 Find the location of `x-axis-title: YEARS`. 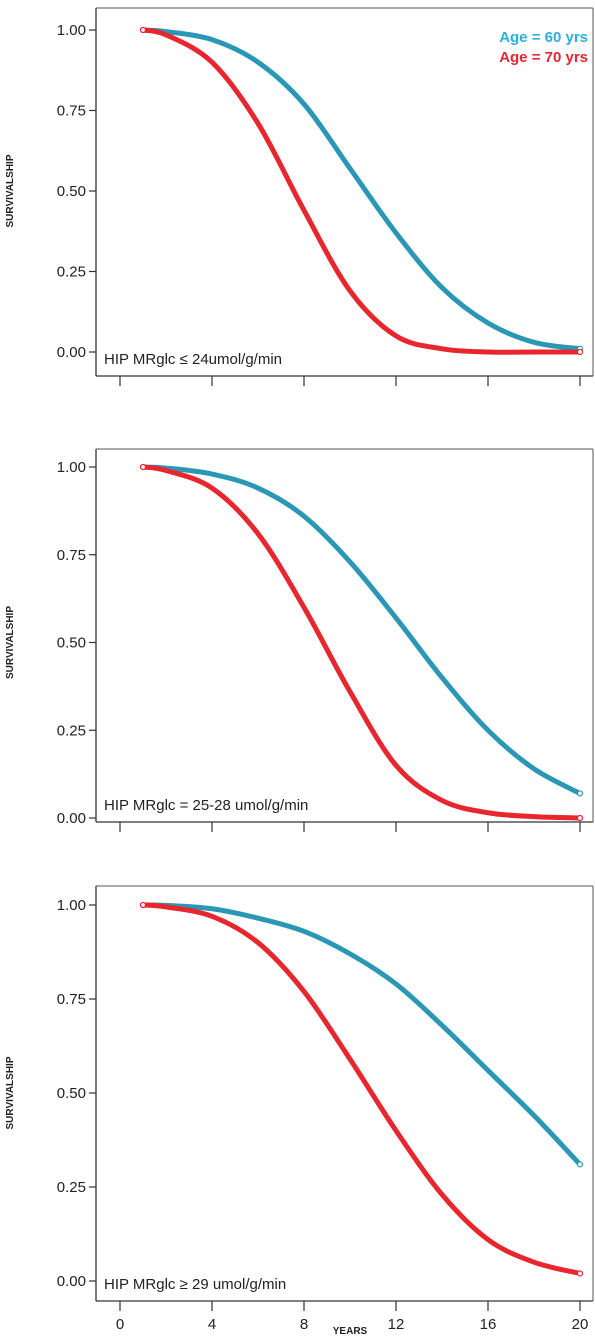

x-axis-title: YEARS is located at coordinates (350, 1331).